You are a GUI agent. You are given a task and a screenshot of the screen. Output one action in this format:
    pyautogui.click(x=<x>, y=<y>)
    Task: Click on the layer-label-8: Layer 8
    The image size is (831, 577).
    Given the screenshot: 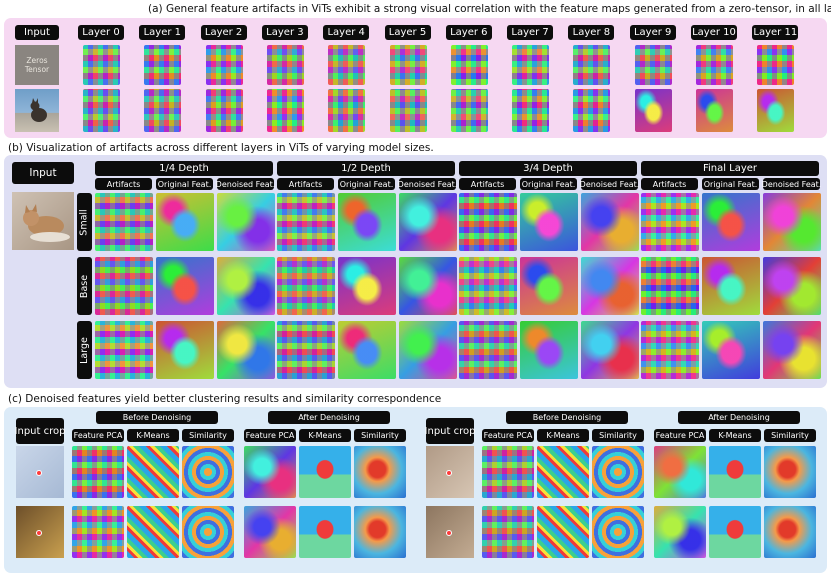 What is the action you would take?
    pyautogui.click(x=591, y=32)
    